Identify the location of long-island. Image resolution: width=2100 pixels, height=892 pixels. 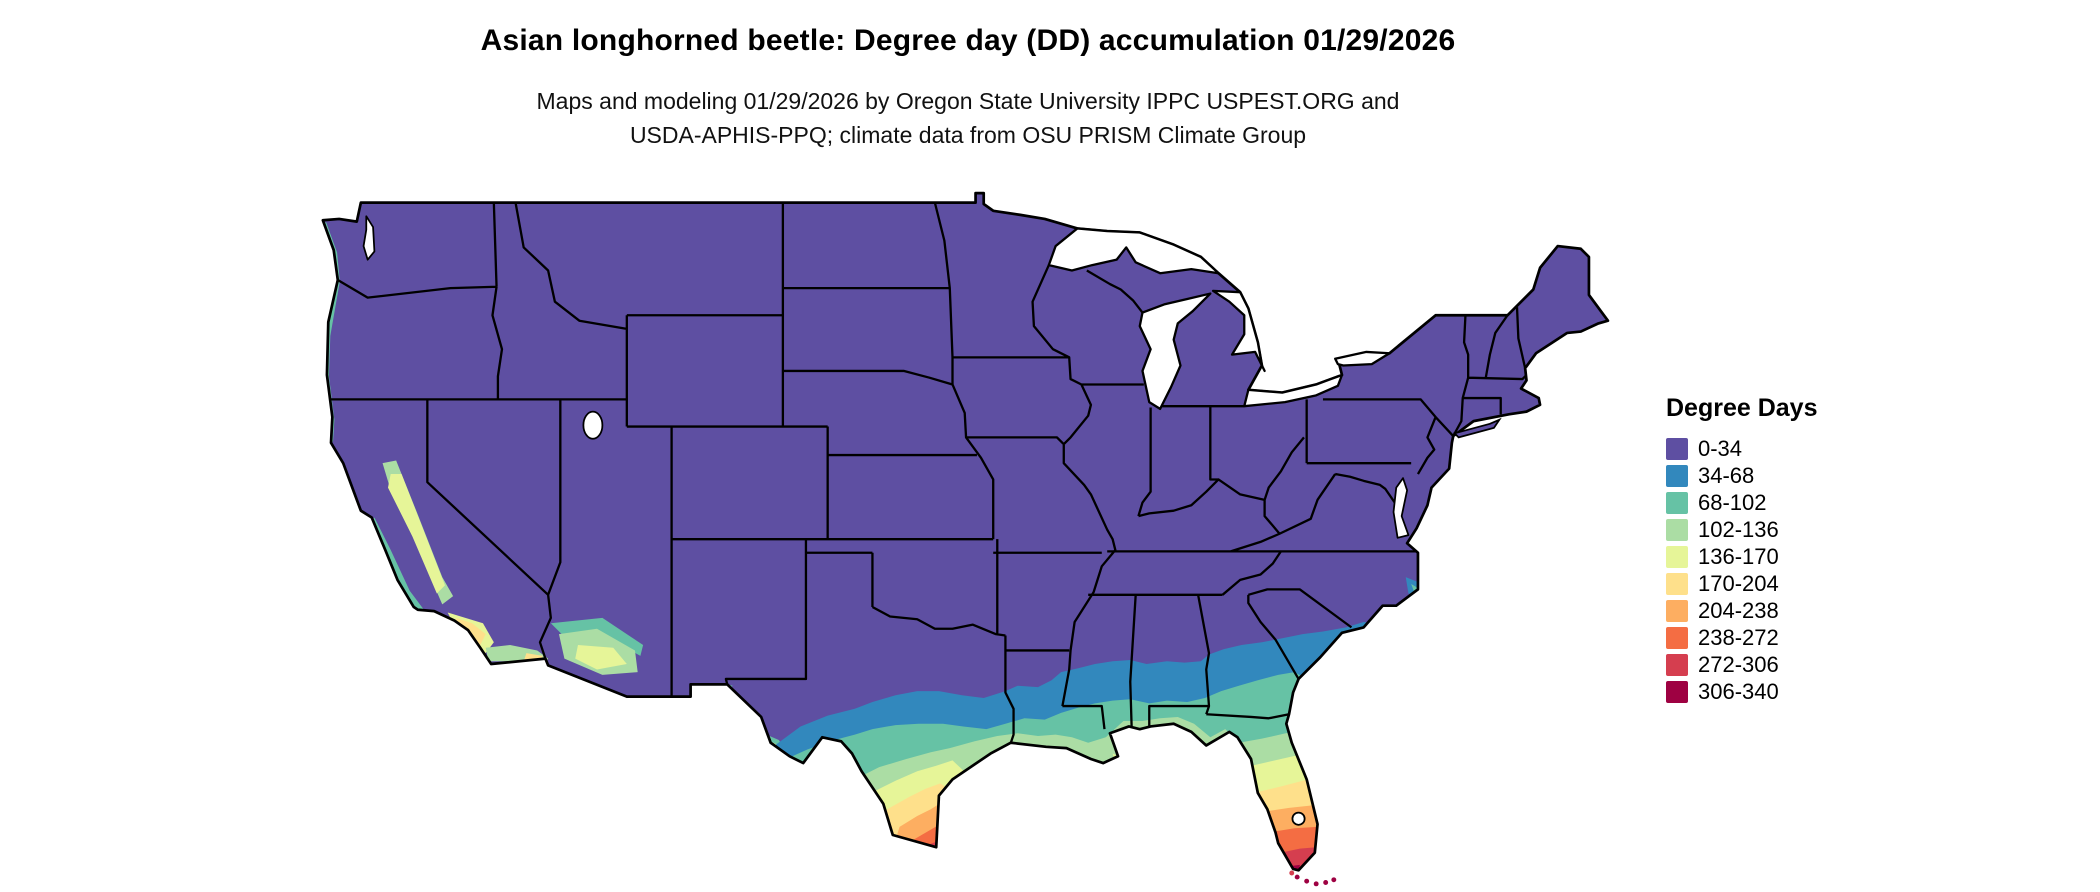
(1477, 428).